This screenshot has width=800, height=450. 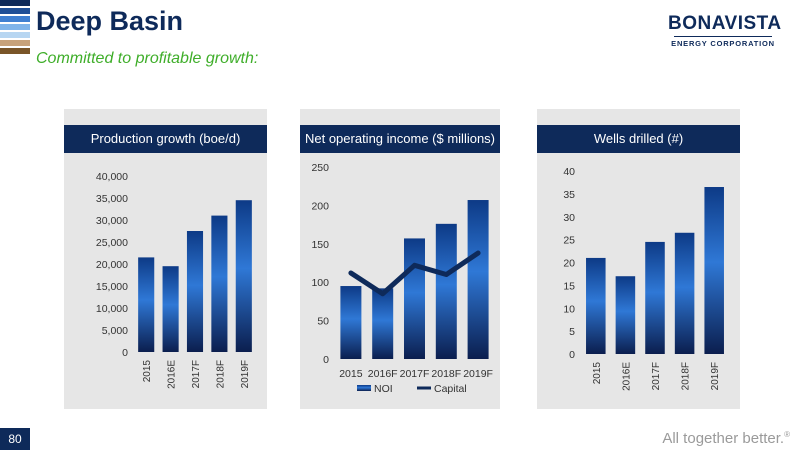 I want to click on tagline-text: All together better., so click(x=723, y=438).